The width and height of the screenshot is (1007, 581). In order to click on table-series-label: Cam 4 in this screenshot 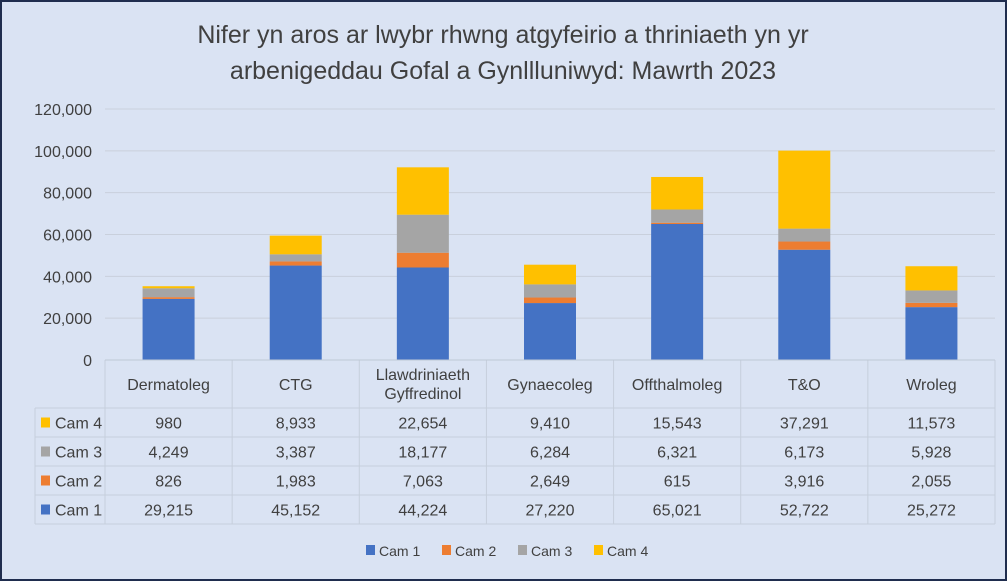, I will do `click(78, 424)`.